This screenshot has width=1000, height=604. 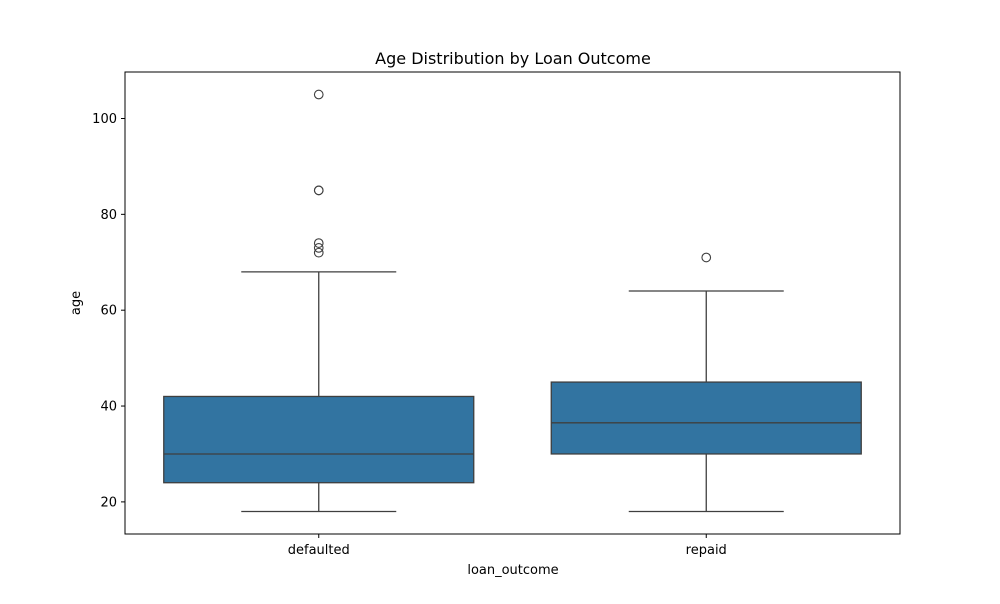 I want to click on y-tick-label: 60, so click(x=108, y=311).